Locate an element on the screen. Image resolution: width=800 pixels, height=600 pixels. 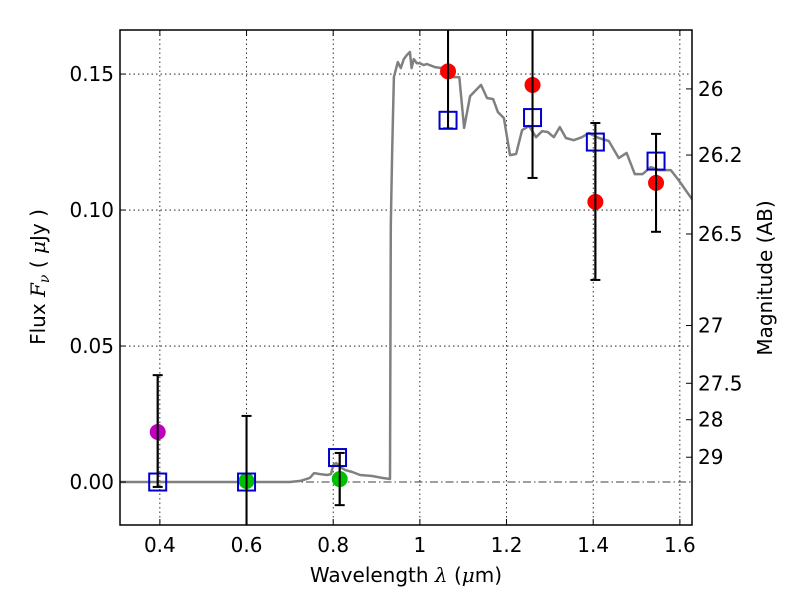
x-label-unit-close: m) is located at coordinates (488, 575).